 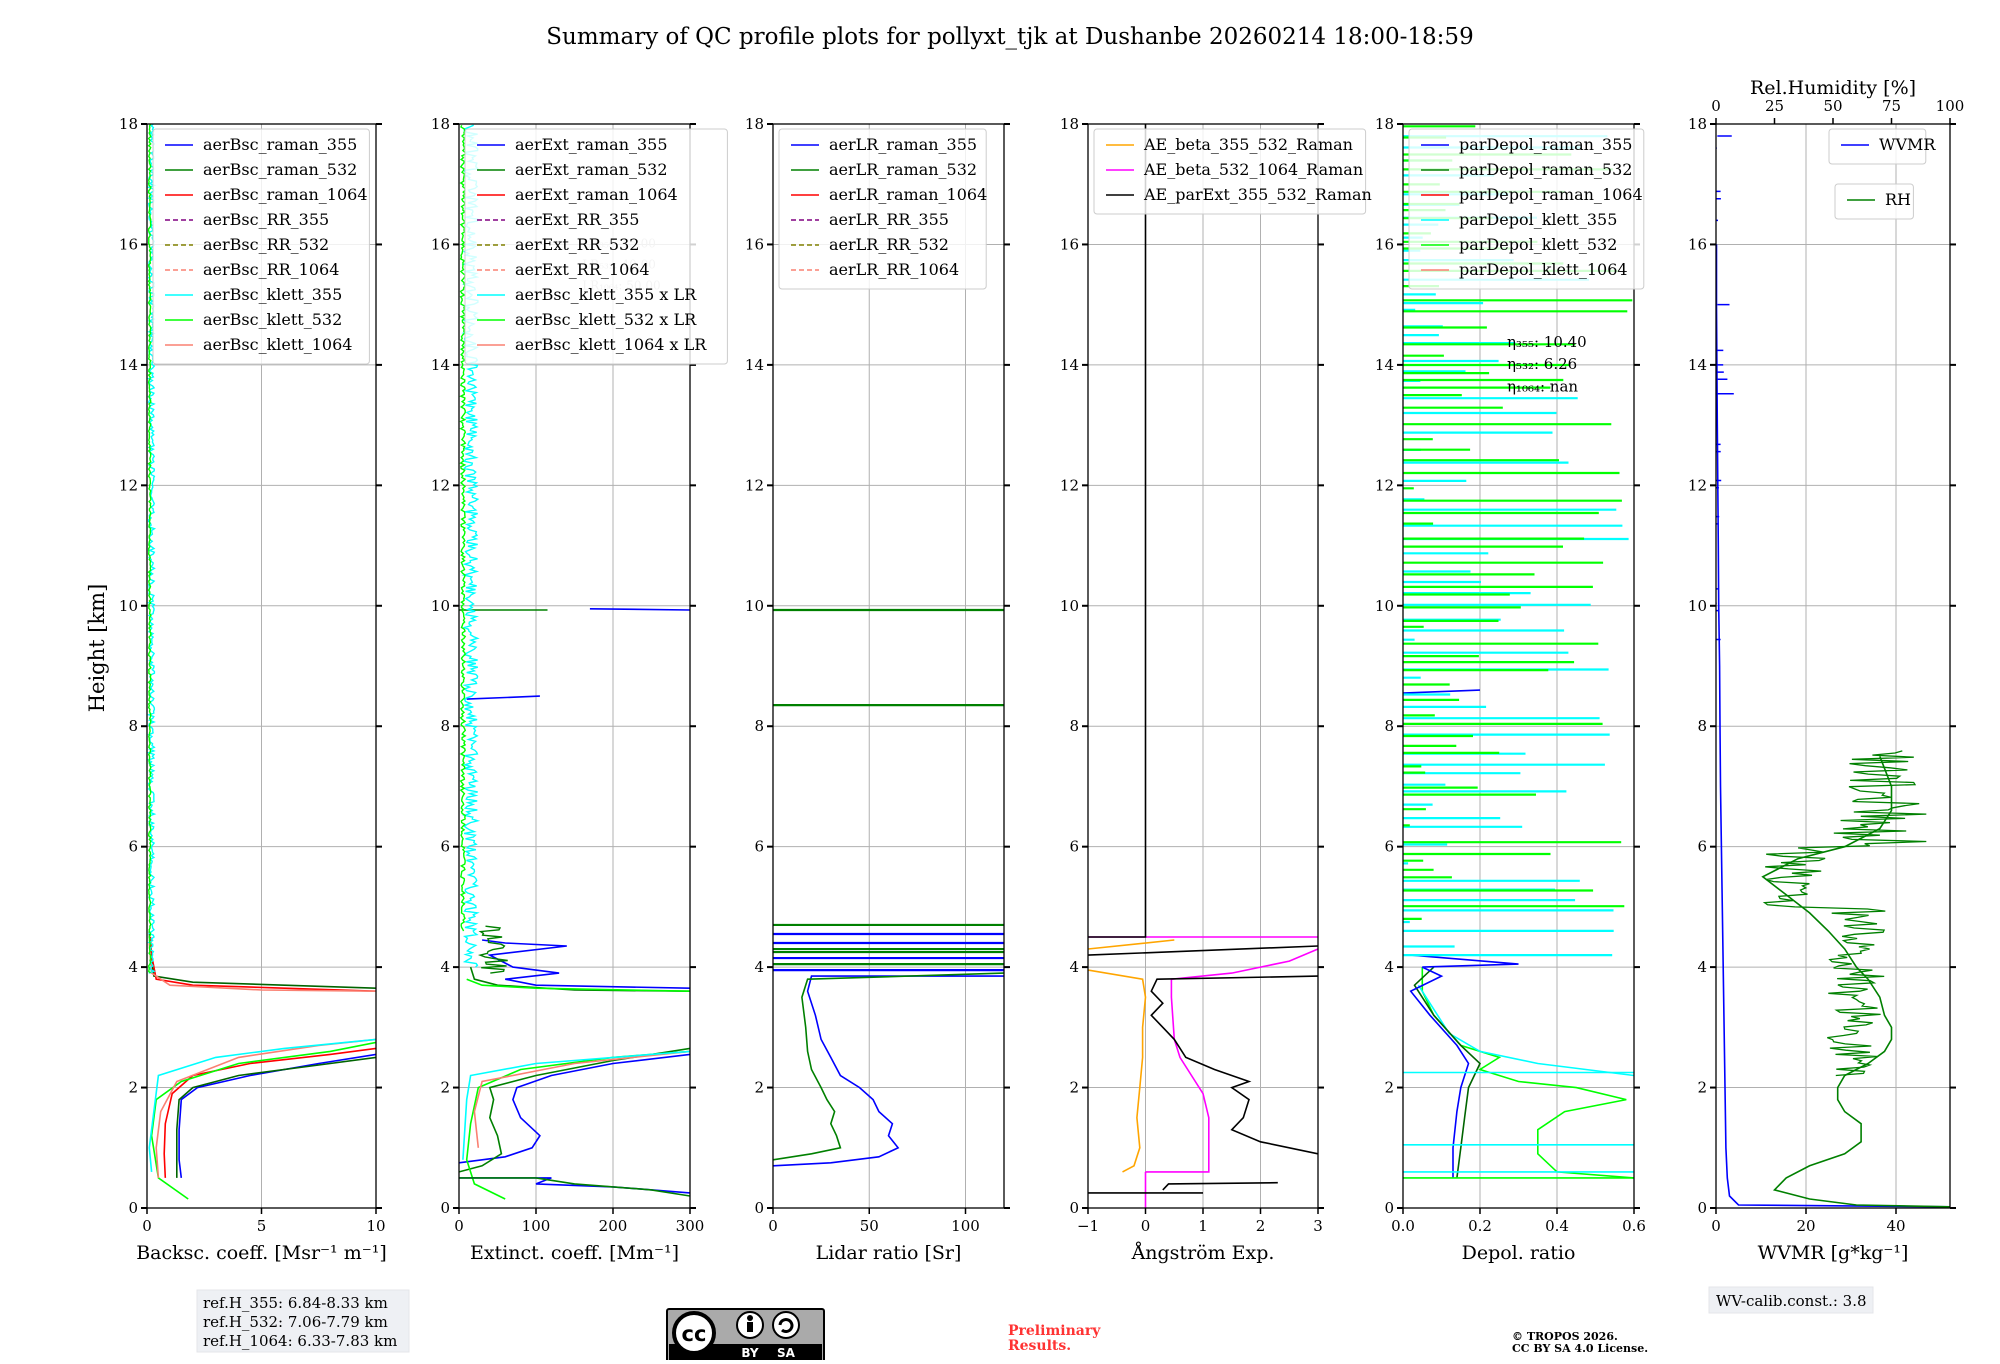 I want to click on legend-entry: parDepol_klett_355, so click(x=1538, y=219).